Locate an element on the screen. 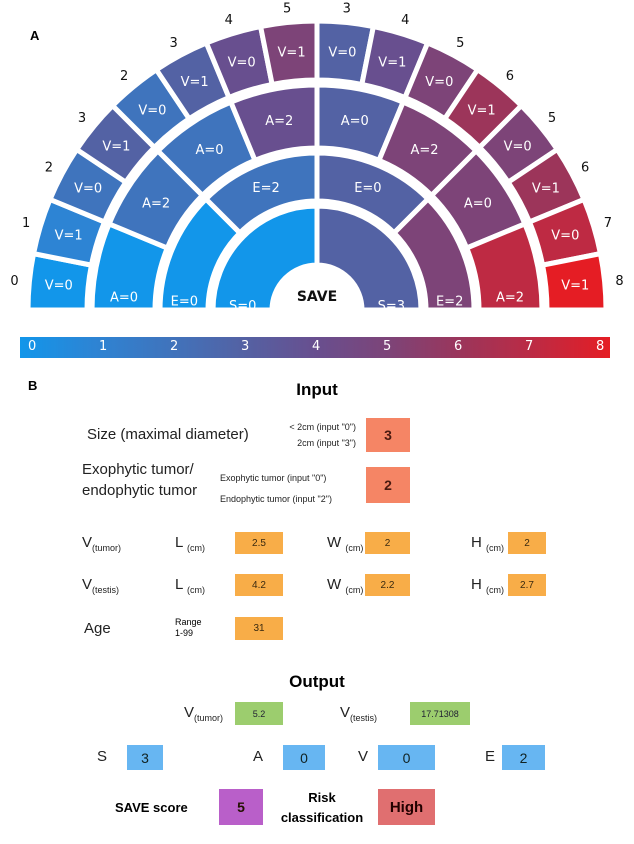 This screenshot has height=844, width=634. score-label: 6 is located at coordinates (585, 168).